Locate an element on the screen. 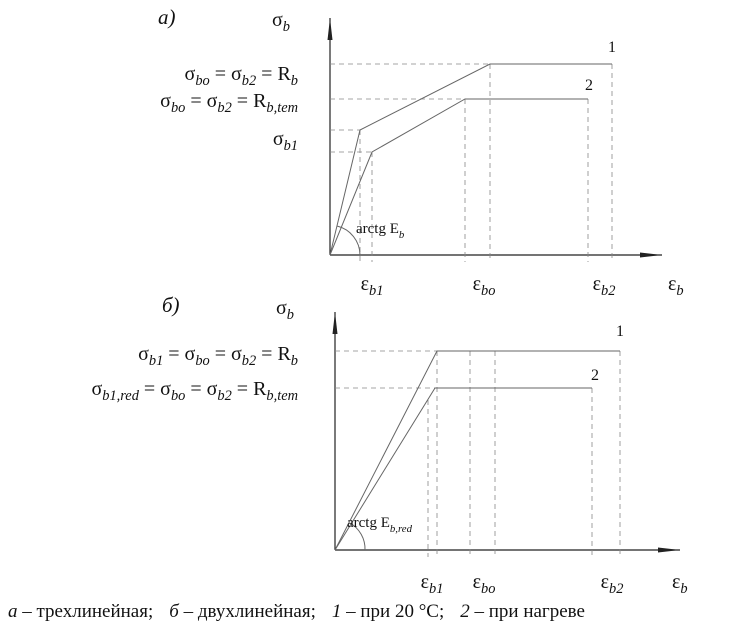 The height and width of the screenshot is (633, 755). caption-text: – двухлинейная; is located at coordinates (247, 611).